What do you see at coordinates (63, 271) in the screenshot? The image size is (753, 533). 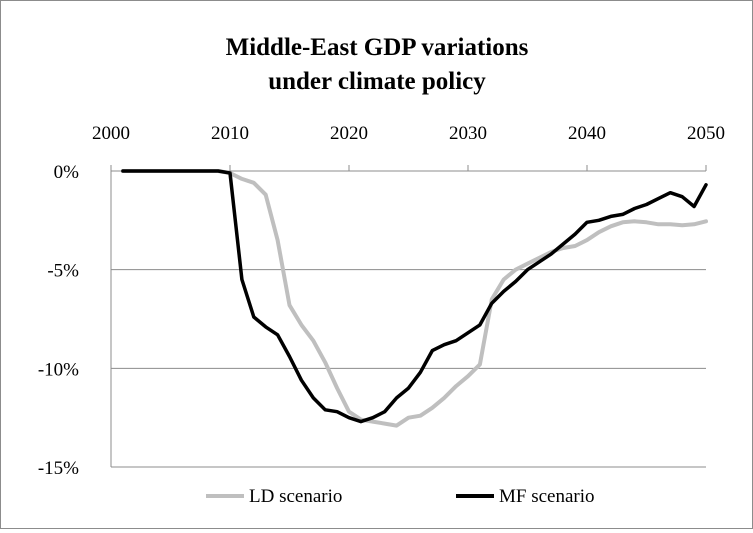 I see `y-tick-label: -5%` at bounding box center [63, 271].